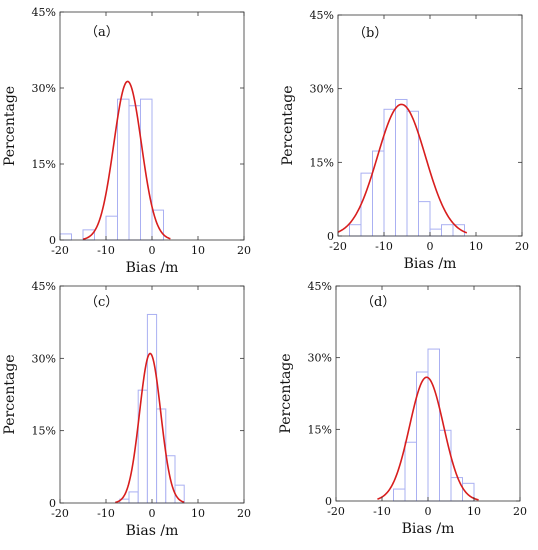 The height and width of the screenshot is (550, 538). What do you see at coordinates (370, 33) in the screenshot?
I see `panel-label: （b）` at bounding box center [370, 33].